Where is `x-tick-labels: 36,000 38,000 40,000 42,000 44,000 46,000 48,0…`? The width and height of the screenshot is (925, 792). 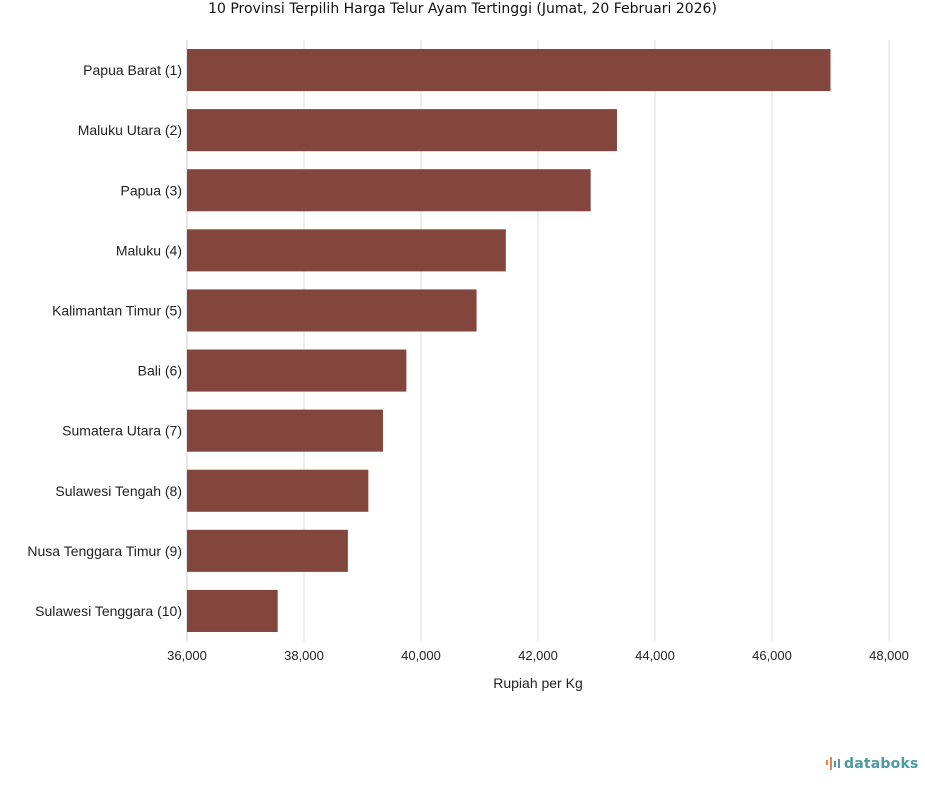 x-tick-labels: 36,000 38,000 40,000 42,000 44,000 46,000 48,0… is located at coordinates (538, 655).